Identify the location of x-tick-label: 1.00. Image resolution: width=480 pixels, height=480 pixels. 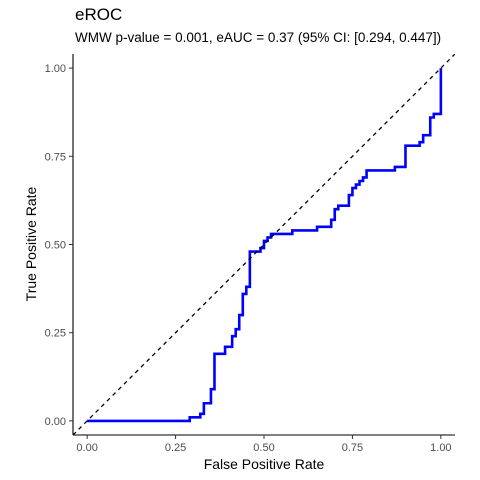
(440, 448).